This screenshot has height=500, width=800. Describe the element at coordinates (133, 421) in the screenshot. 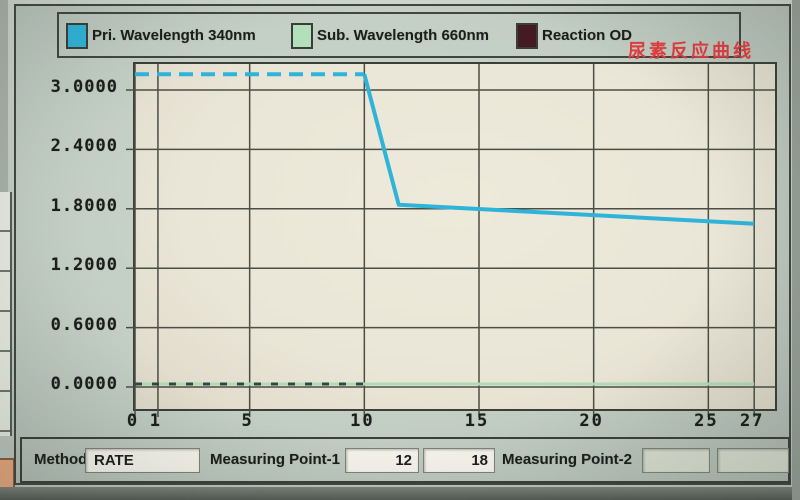

I see `x-tick-label: 0` at that location.